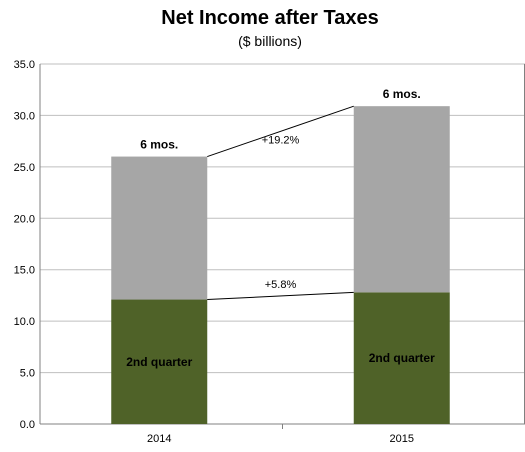  What do you see at coordinates (24, 322) in the screenshot?
I see `y-tick-label: 10.0` at bounding box center [24, 322].